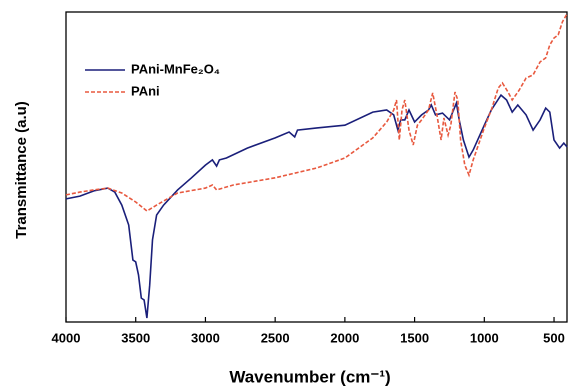 The image size is (568, 390). I want to click on legend-label: PAni, so click(145, 90).